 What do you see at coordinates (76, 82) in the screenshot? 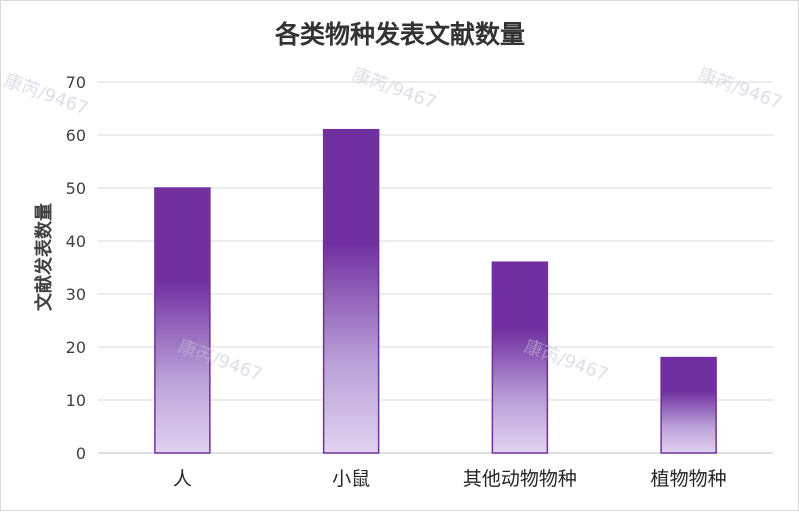
I see `y-tick-label: 70` at bounding box center [76, 82].